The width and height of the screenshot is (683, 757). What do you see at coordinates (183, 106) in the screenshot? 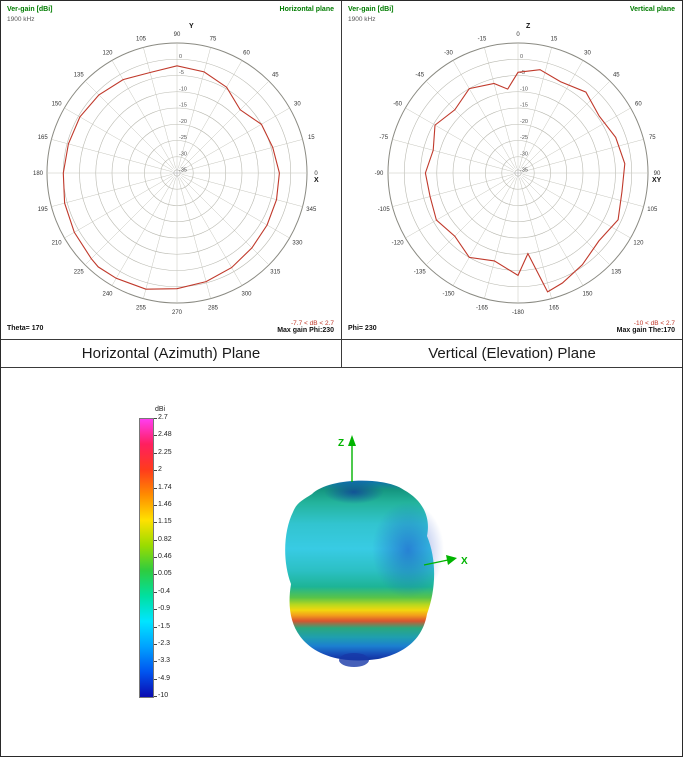
I see `radial-tick-label: -15` at bounding box center [183, 106].